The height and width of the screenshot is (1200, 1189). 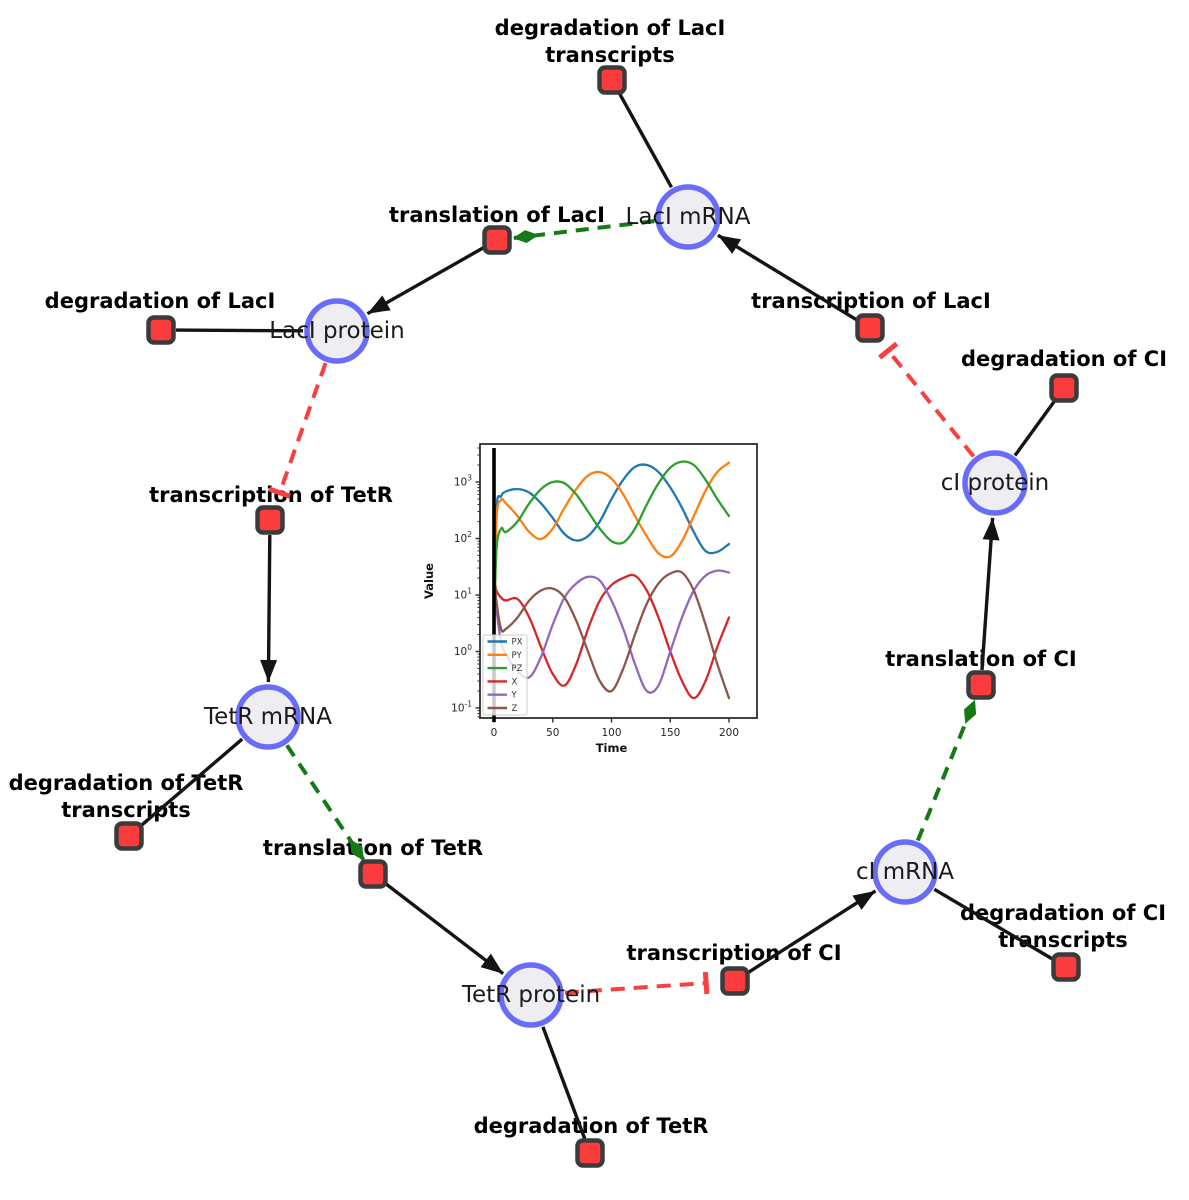 I want to click on reaction-node-deg-laci, so click(x=161, y=330).